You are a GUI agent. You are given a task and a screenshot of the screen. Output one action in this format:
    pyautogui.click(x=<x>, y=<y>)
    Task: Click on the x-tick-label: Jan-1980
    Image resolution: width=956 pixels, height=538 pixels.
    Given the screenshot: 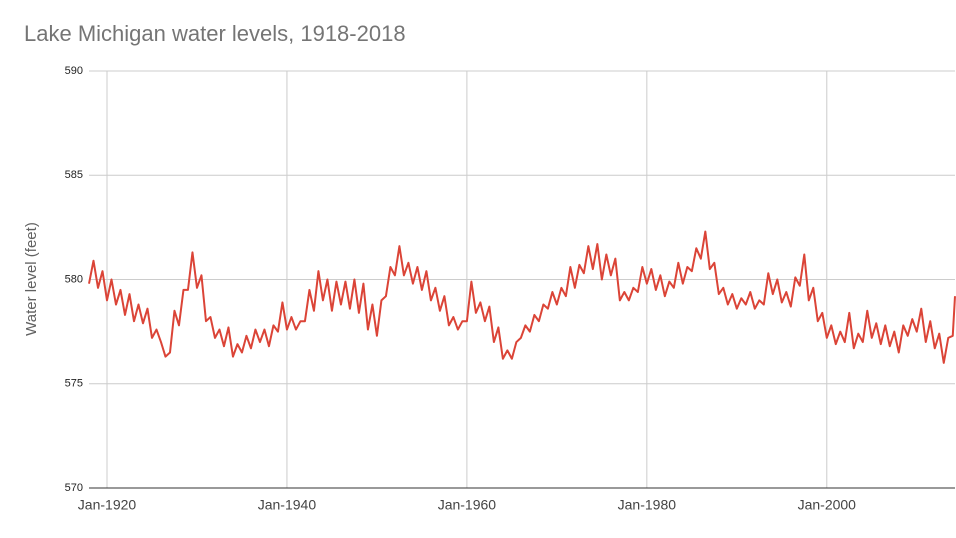 What is the action you would take?
    pyautogui.click(x=647, y=505)
    